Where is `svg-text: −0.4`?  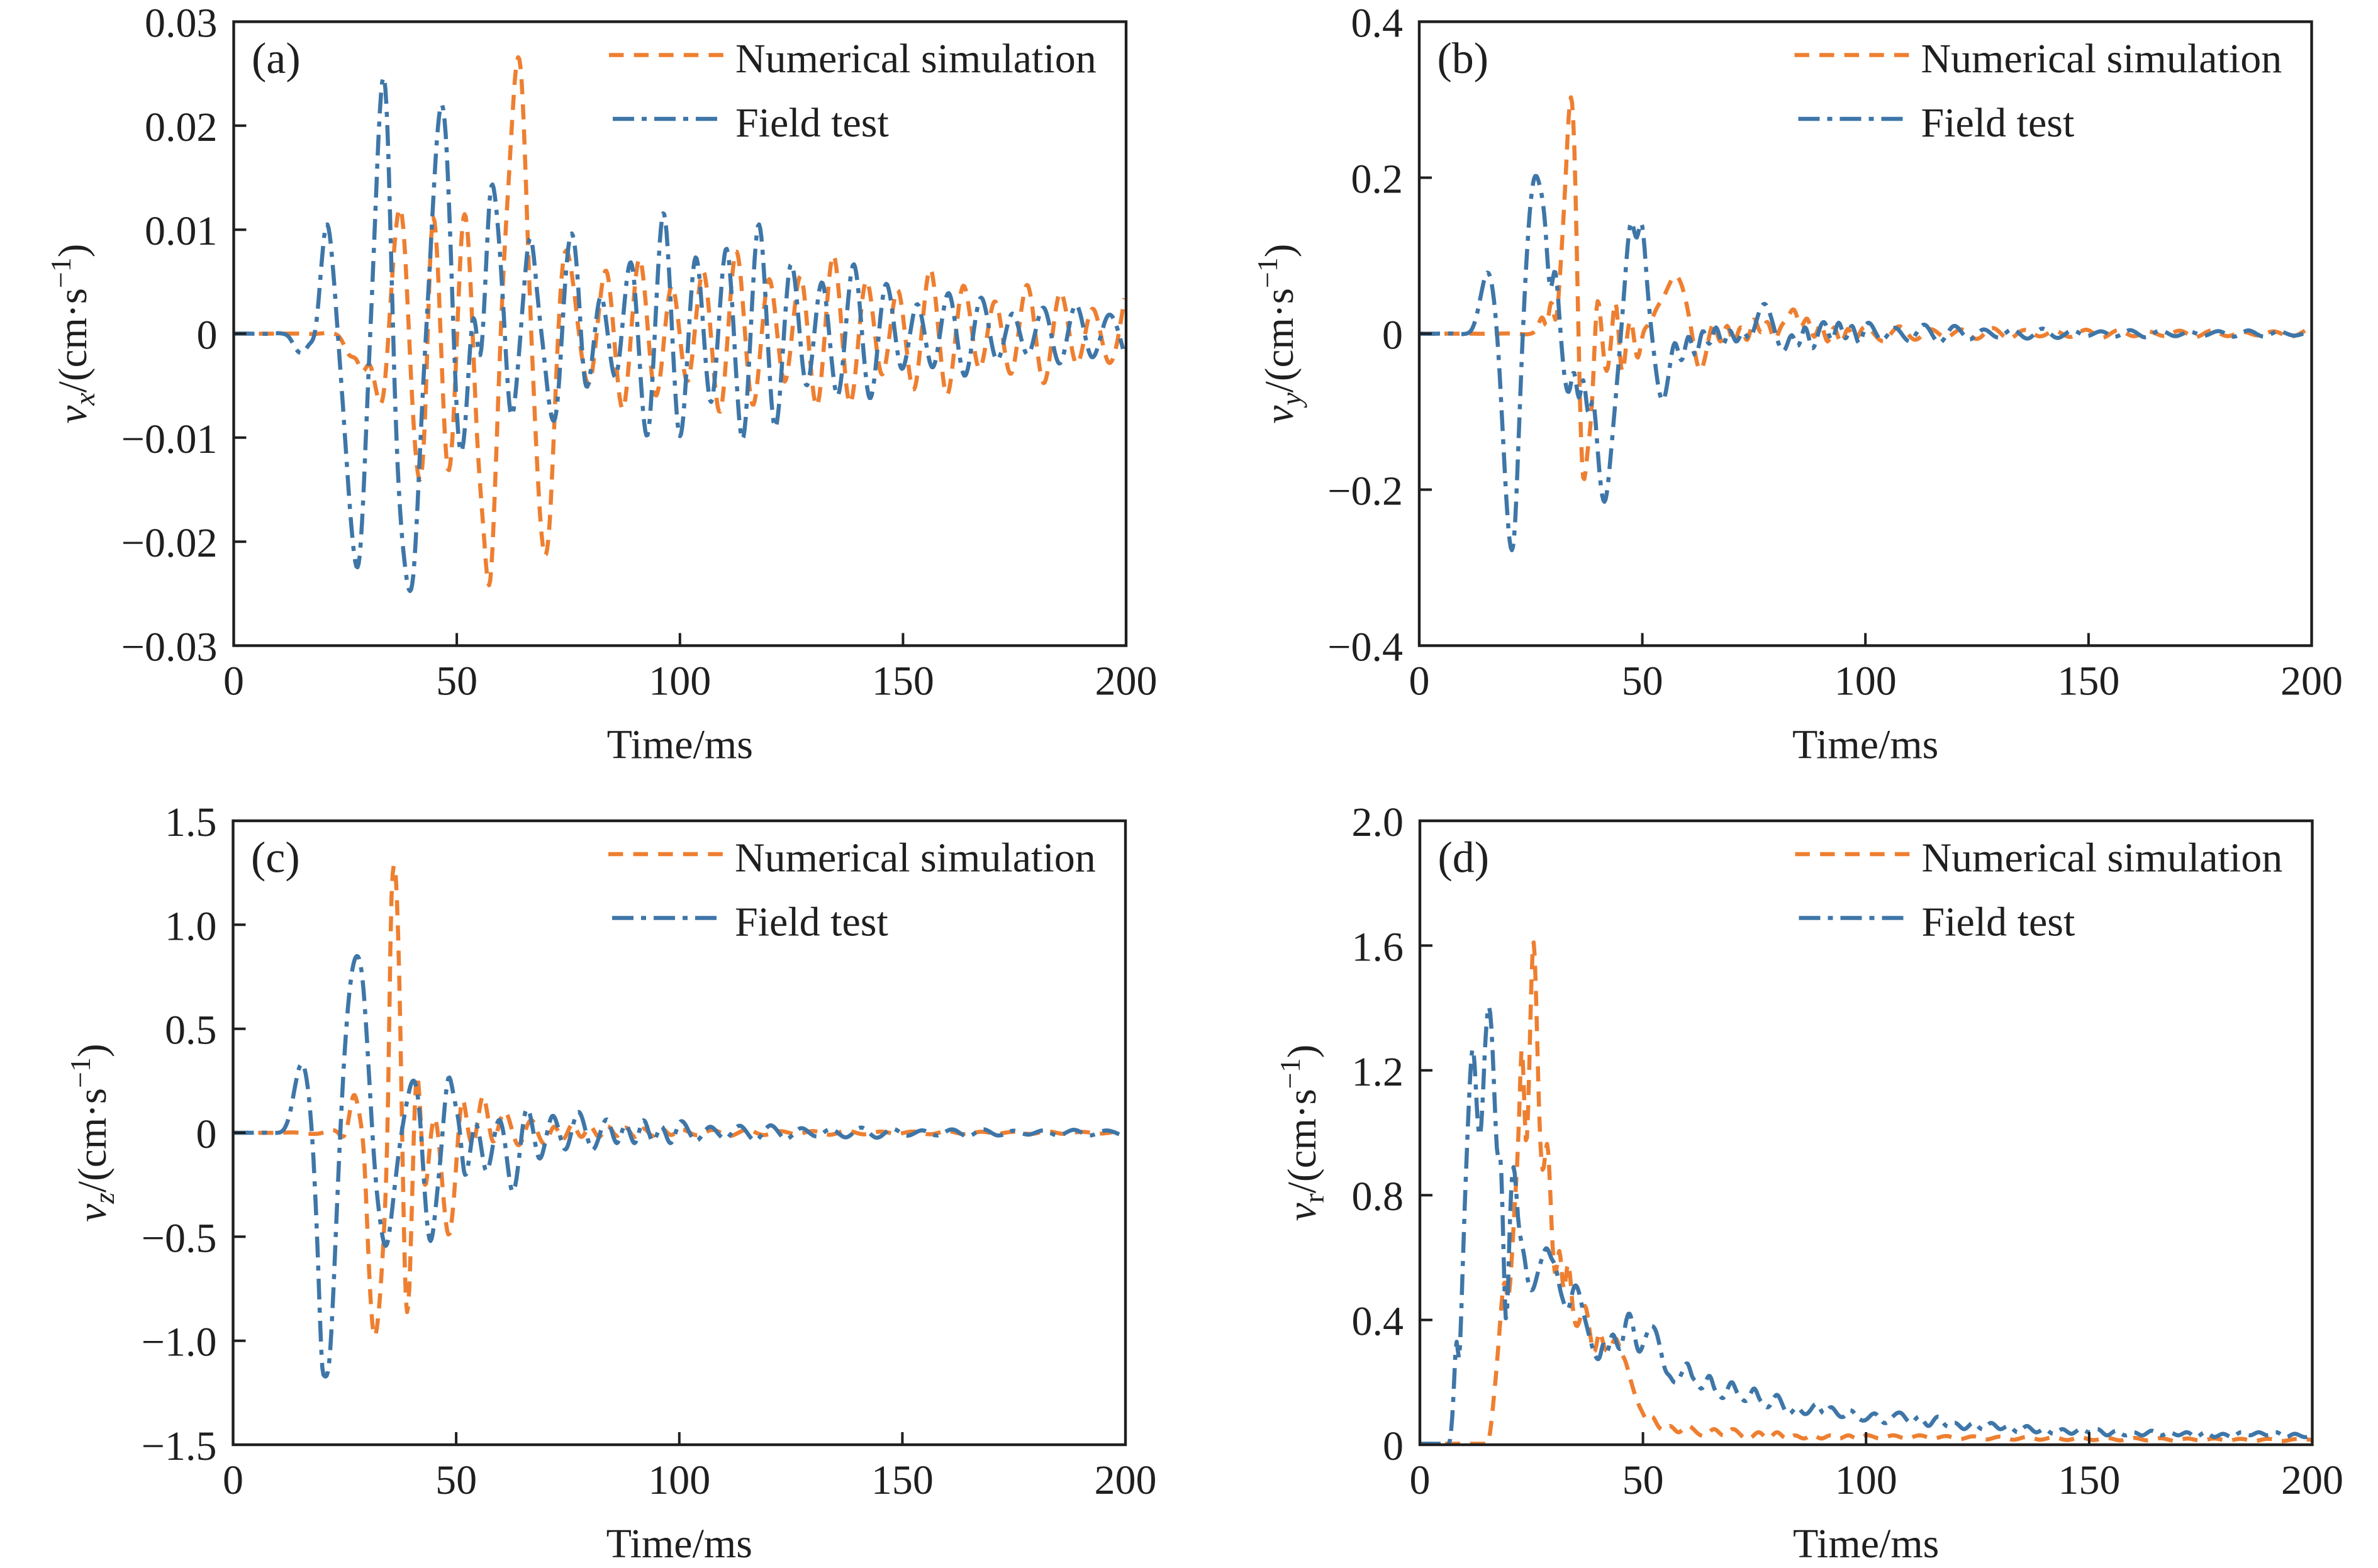
svg-text: −0.4 is located at coordinates (1365, 647).